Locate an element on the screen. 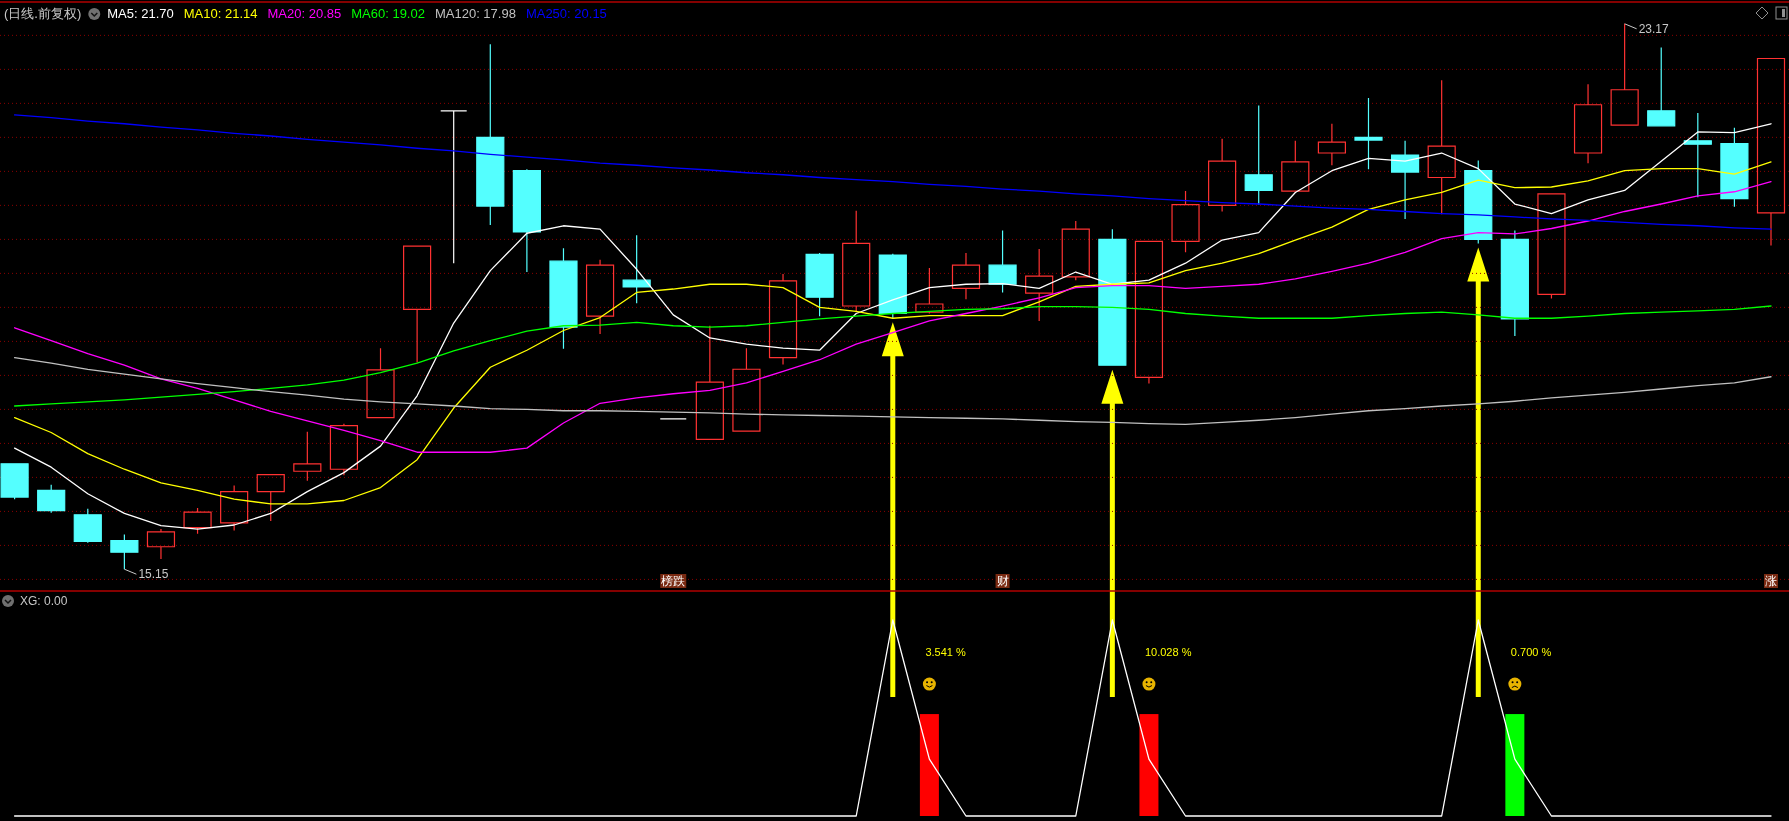 The image size is (1789, 821). text: MA60: 19.02 is located at coordinates (388, 13).